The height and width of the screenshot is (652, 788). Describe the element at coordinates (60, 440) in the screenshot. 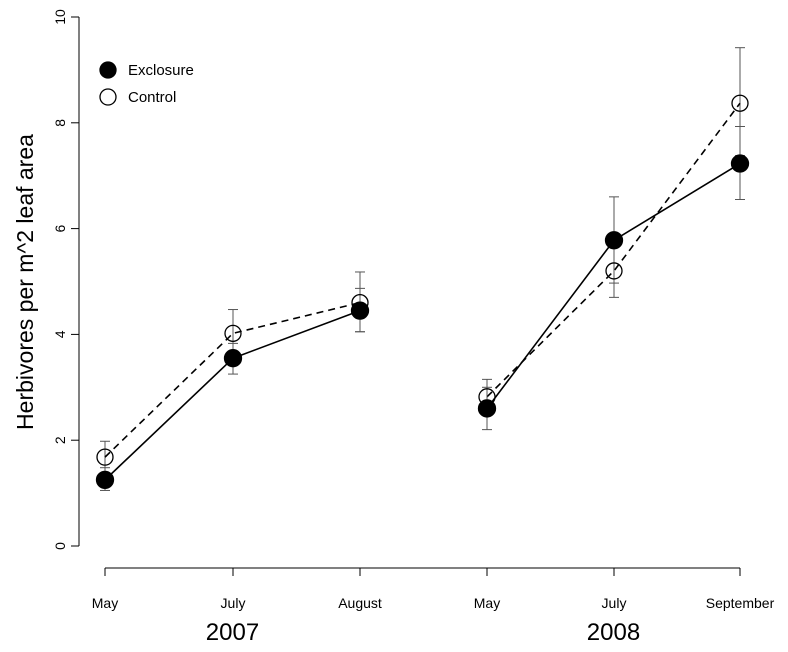

I see `y-tick-label: 2` at that location.